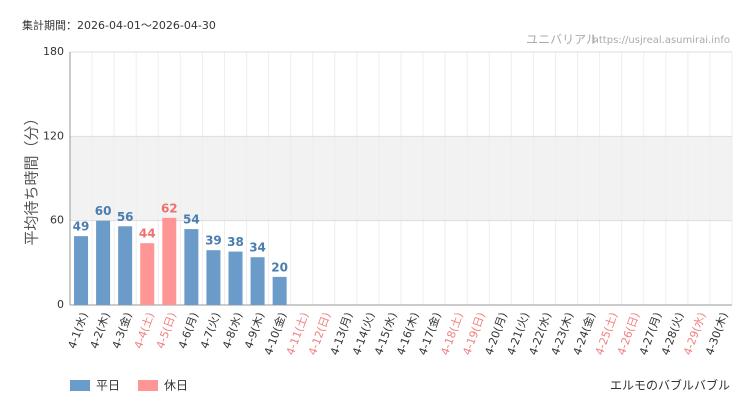  I want to click on legend-label: 休日, so click(176, 386).